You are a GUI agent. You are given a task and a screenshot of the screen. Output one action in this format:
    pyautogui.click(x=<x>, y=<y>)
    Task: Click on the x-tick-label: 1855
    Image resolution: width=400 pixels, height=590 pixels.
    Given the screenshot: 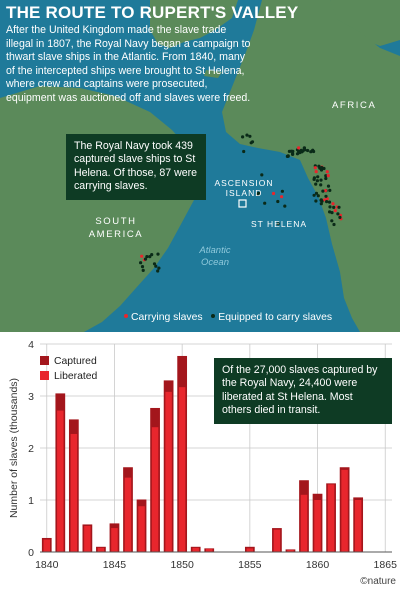 What is the action you would take?
    pyautogui.click(x=250, y=565)
    